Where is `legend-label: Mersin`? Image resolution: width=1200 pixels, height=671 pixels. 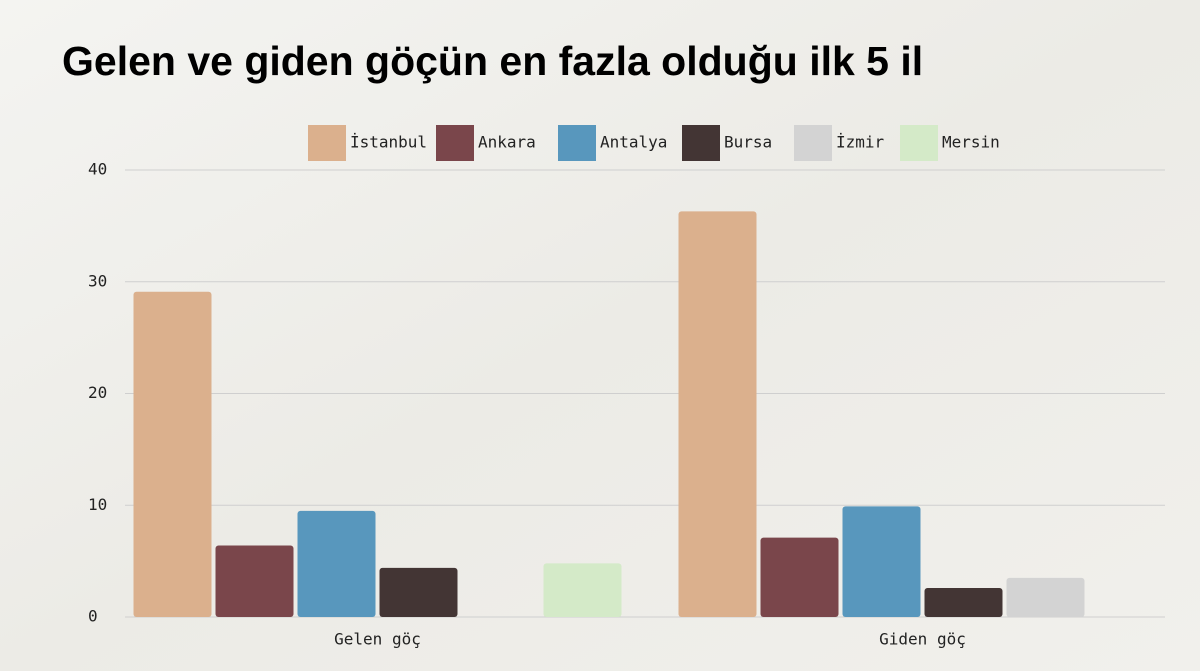 legend-label: Mersin is located at coordinates (971, 142).